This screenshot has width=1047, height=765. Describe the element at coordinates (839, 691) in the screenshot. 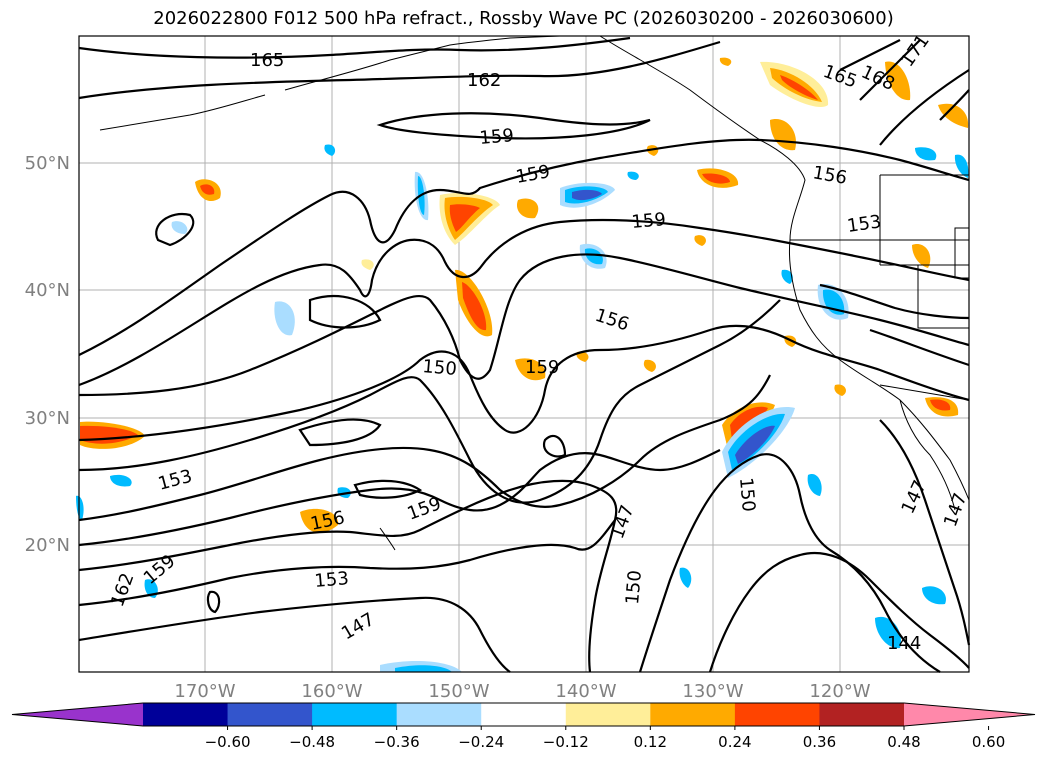

I see `lon-label: 120°W` at that location.